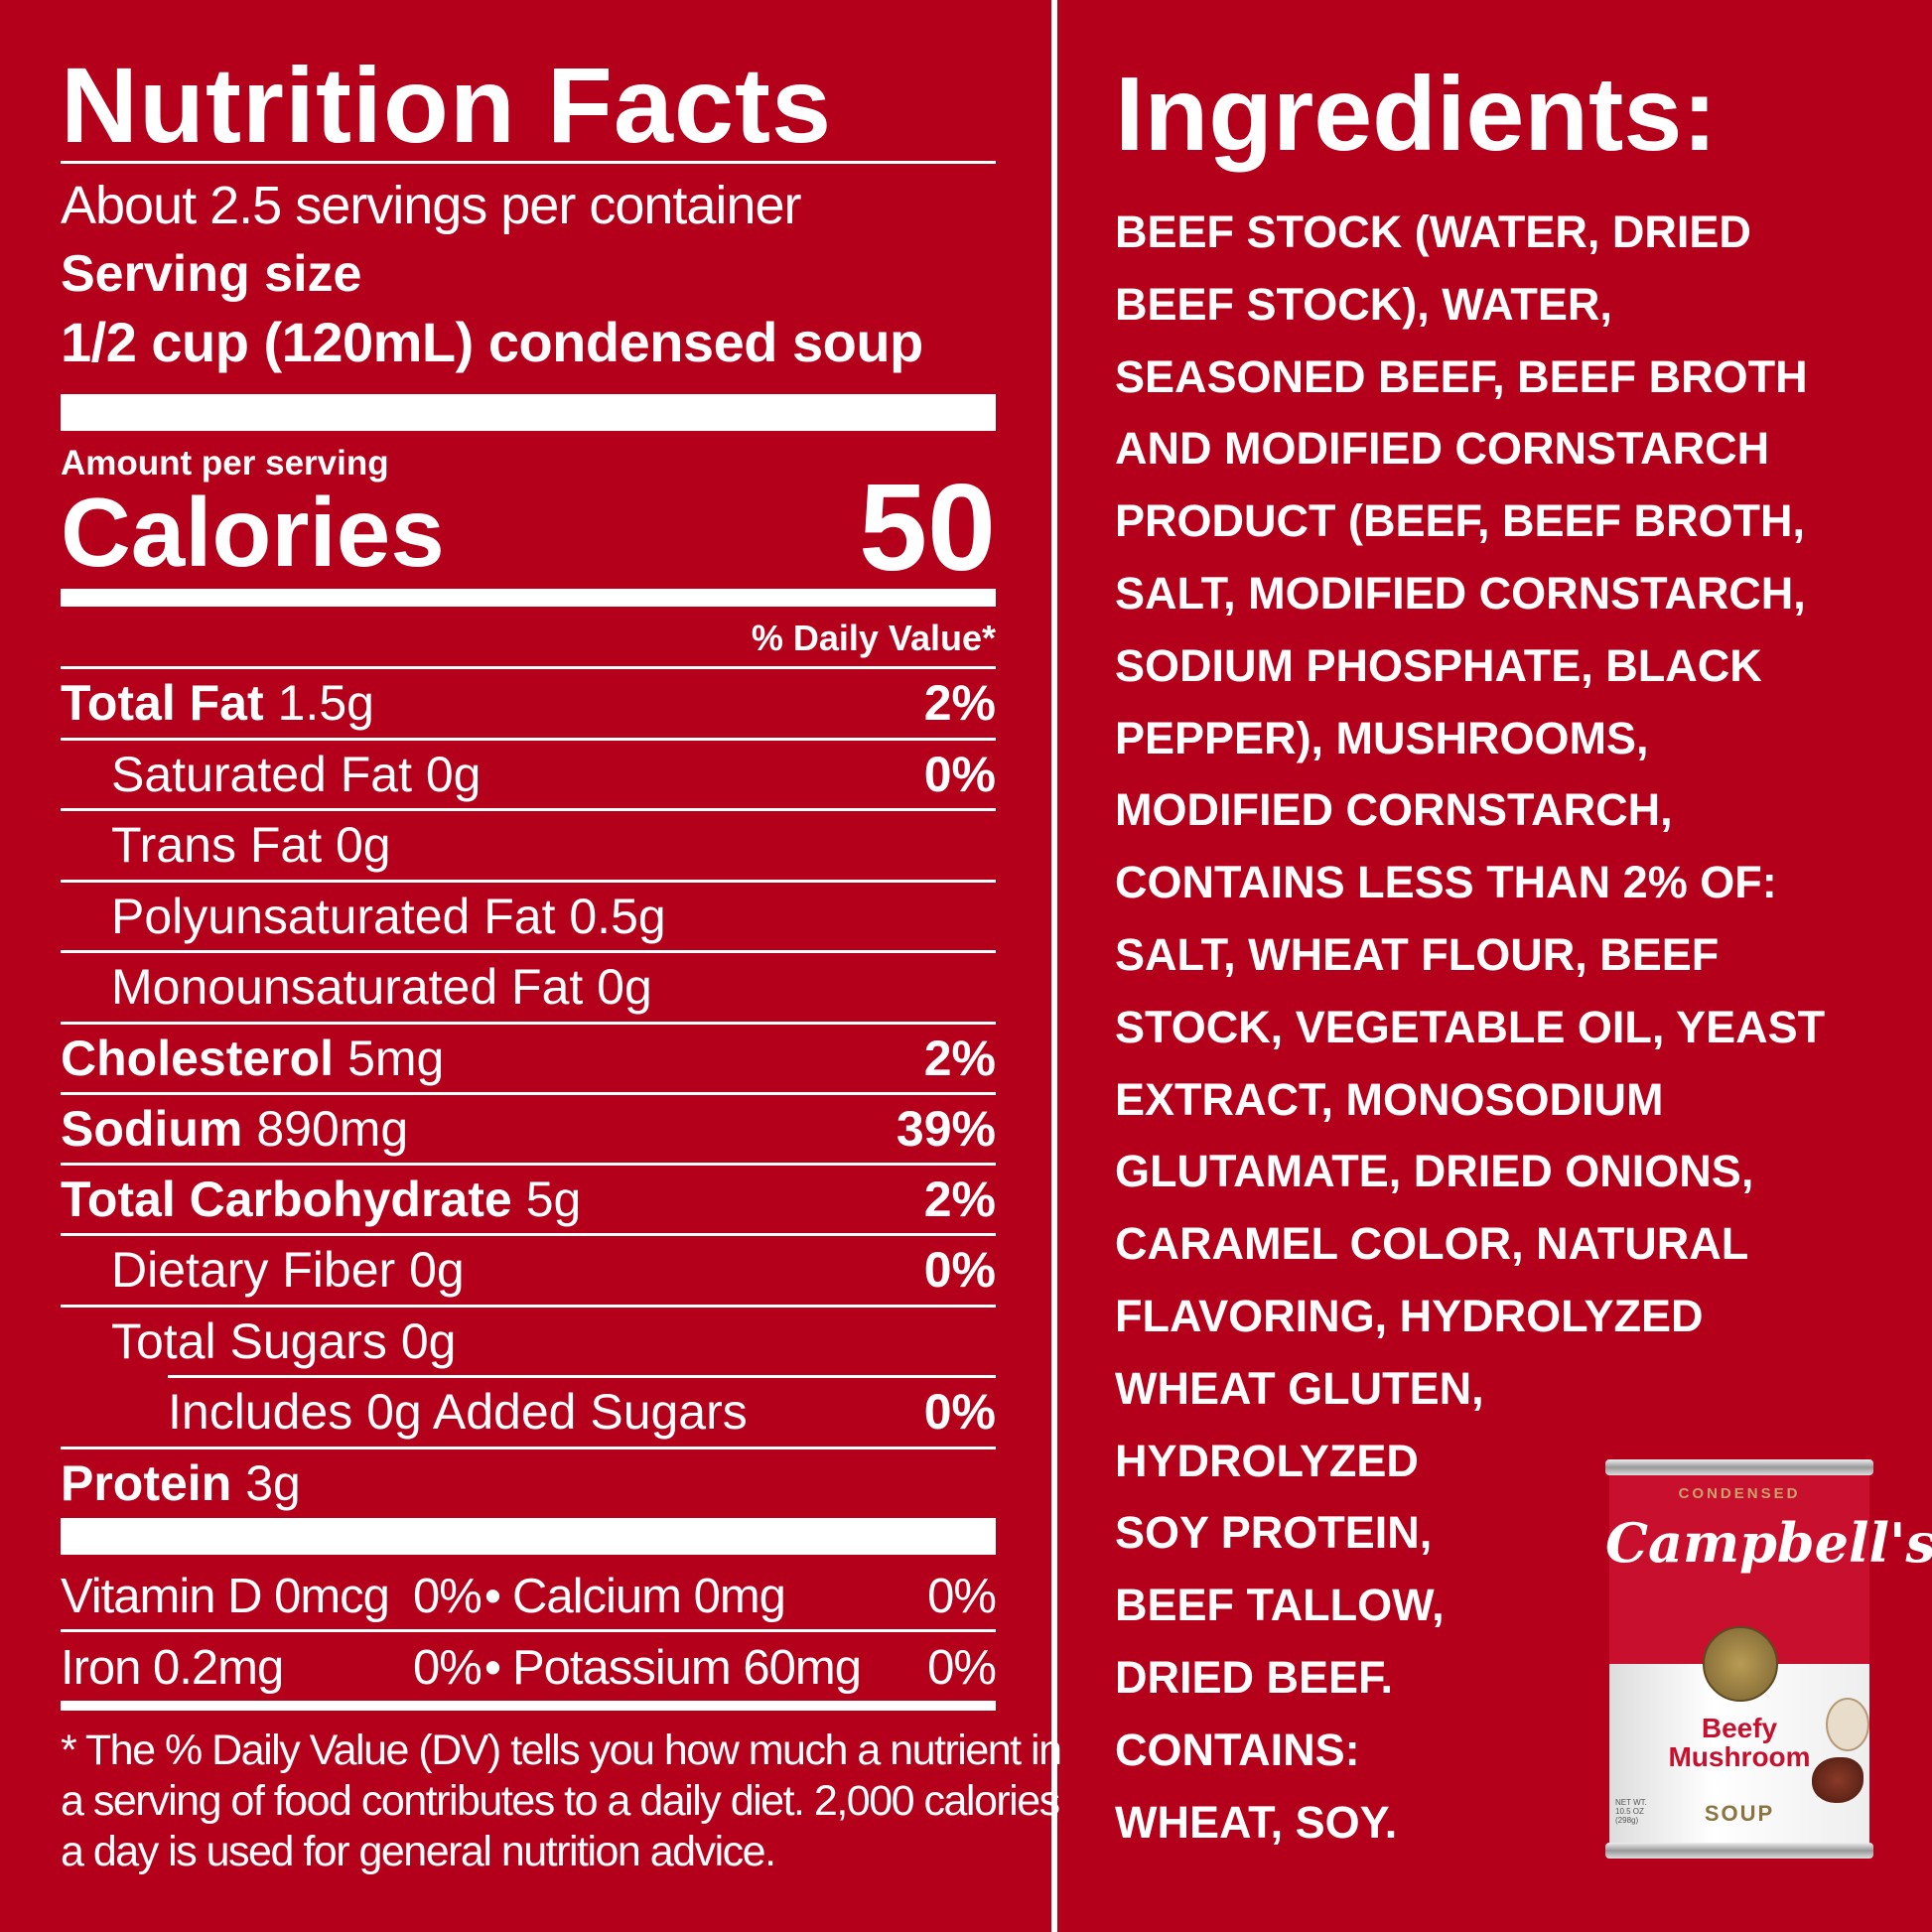 The height and width of the screenshot is (1932, 1932). What do you see at coordinates (1274, 1533) in the screenshot?
I see `ingredient-line: SOY PROTEIN,` at bounding box center [1274, 1533].